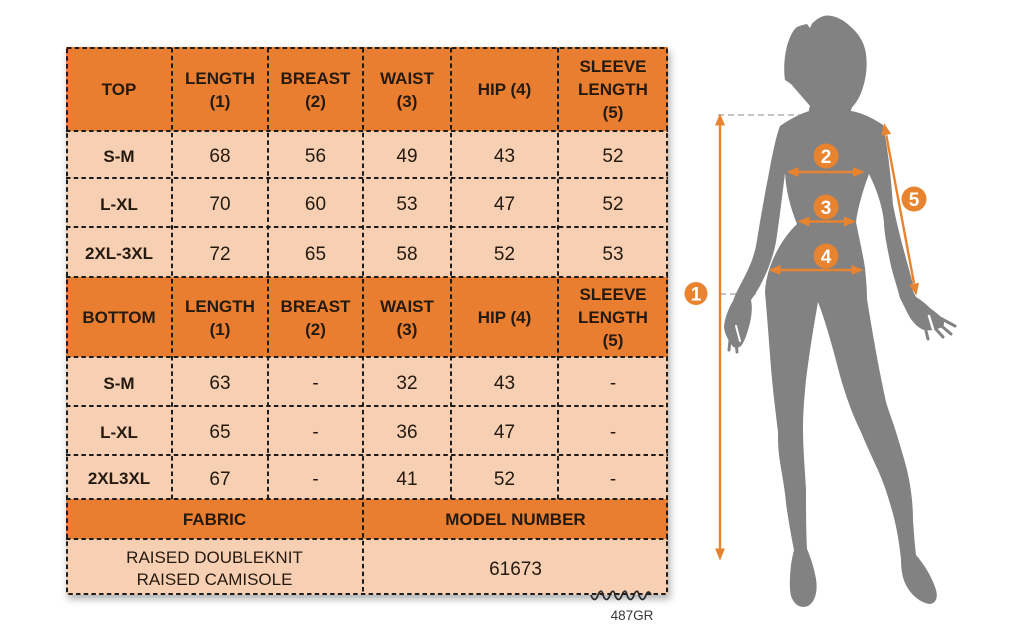 The image size is (1024, 637). What do you see at coordinates (826, 157) in the screenshot?
I see `svg-text: 2` at bounding box center [826, 157].